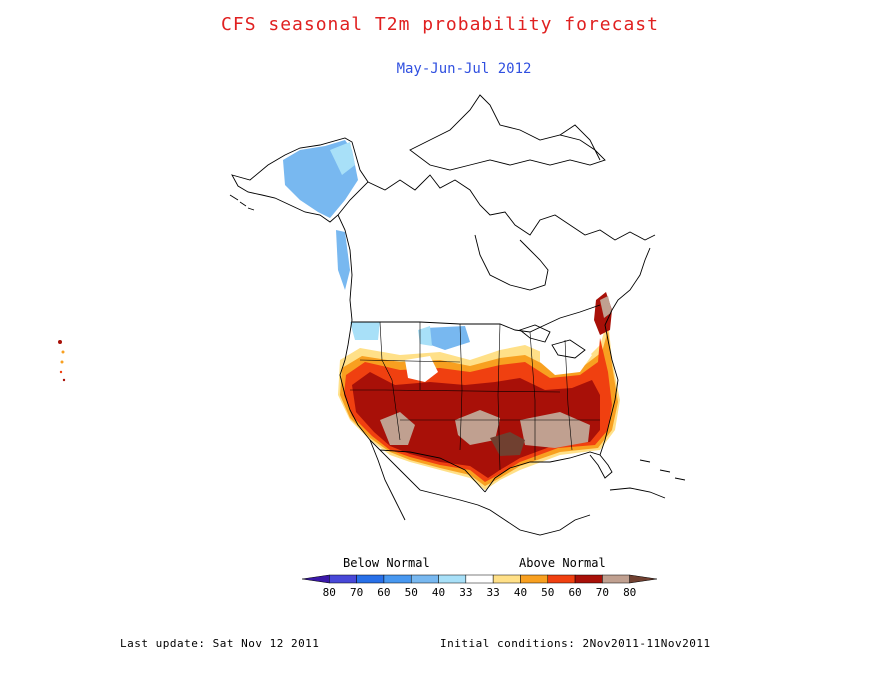 The height and width of the screenshot is (680, 880). Describe the element at coordinates (552, 341) in the screenshot. I see `great-lakes` at that location.